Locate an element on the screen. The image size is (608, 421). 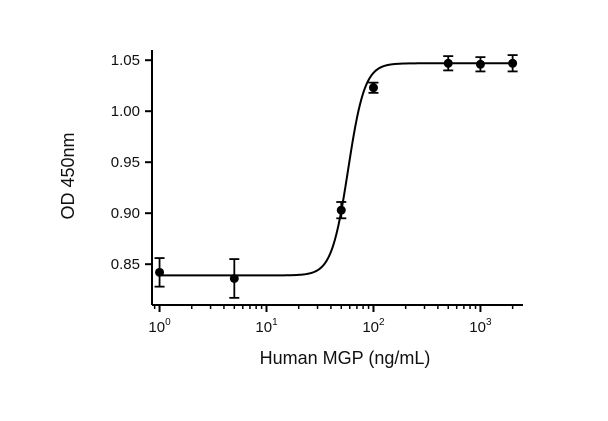
y-tick-label: 0.95 is located at coordinates (125, 162).